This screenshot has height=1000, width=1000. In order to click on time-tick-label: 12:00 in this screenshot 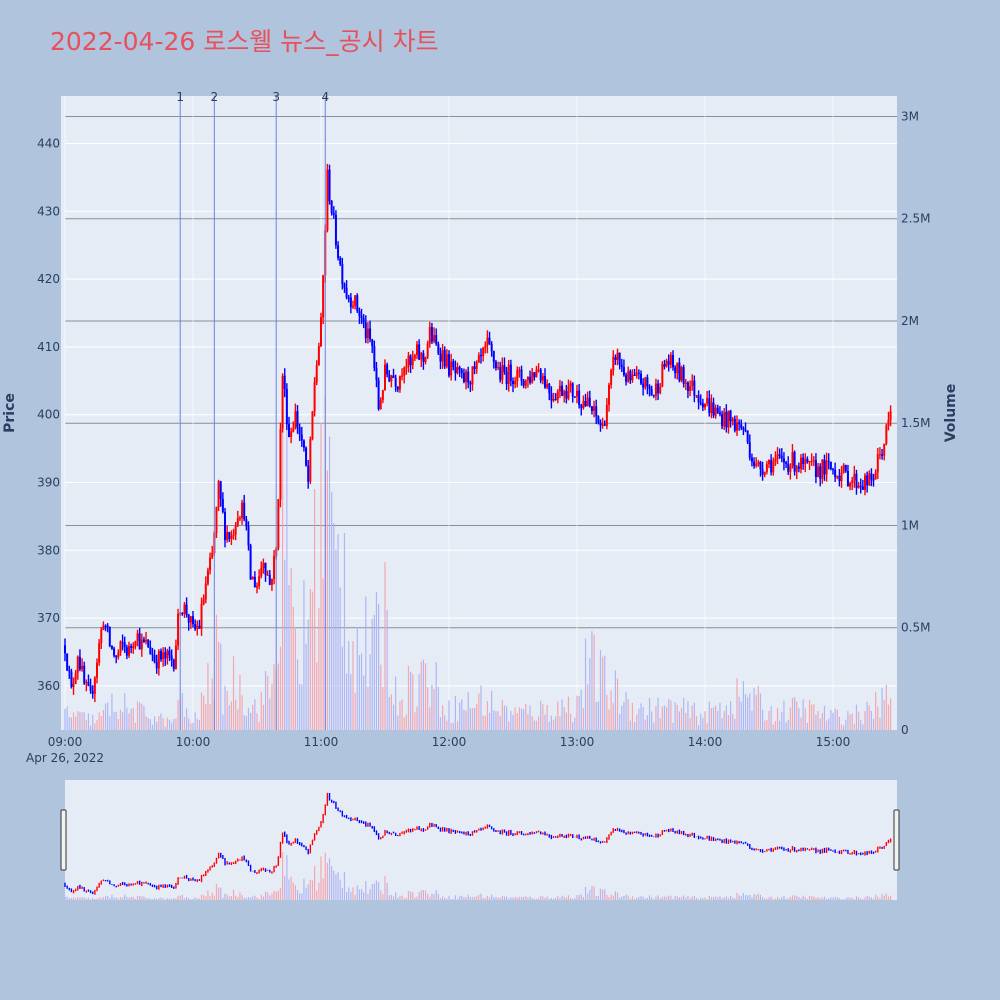, I will do `click(449, 742)`.